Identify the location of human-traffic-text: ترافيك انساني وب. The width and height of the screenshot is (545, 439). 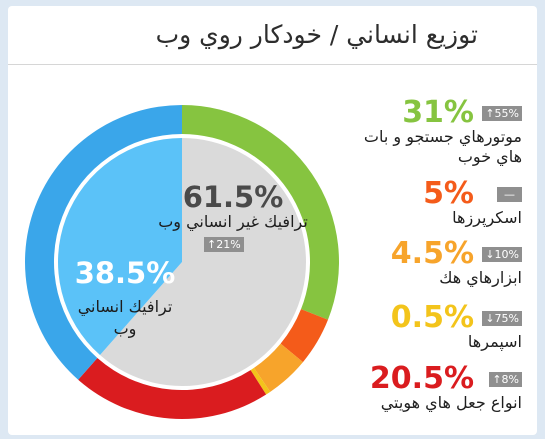
(125, 317).